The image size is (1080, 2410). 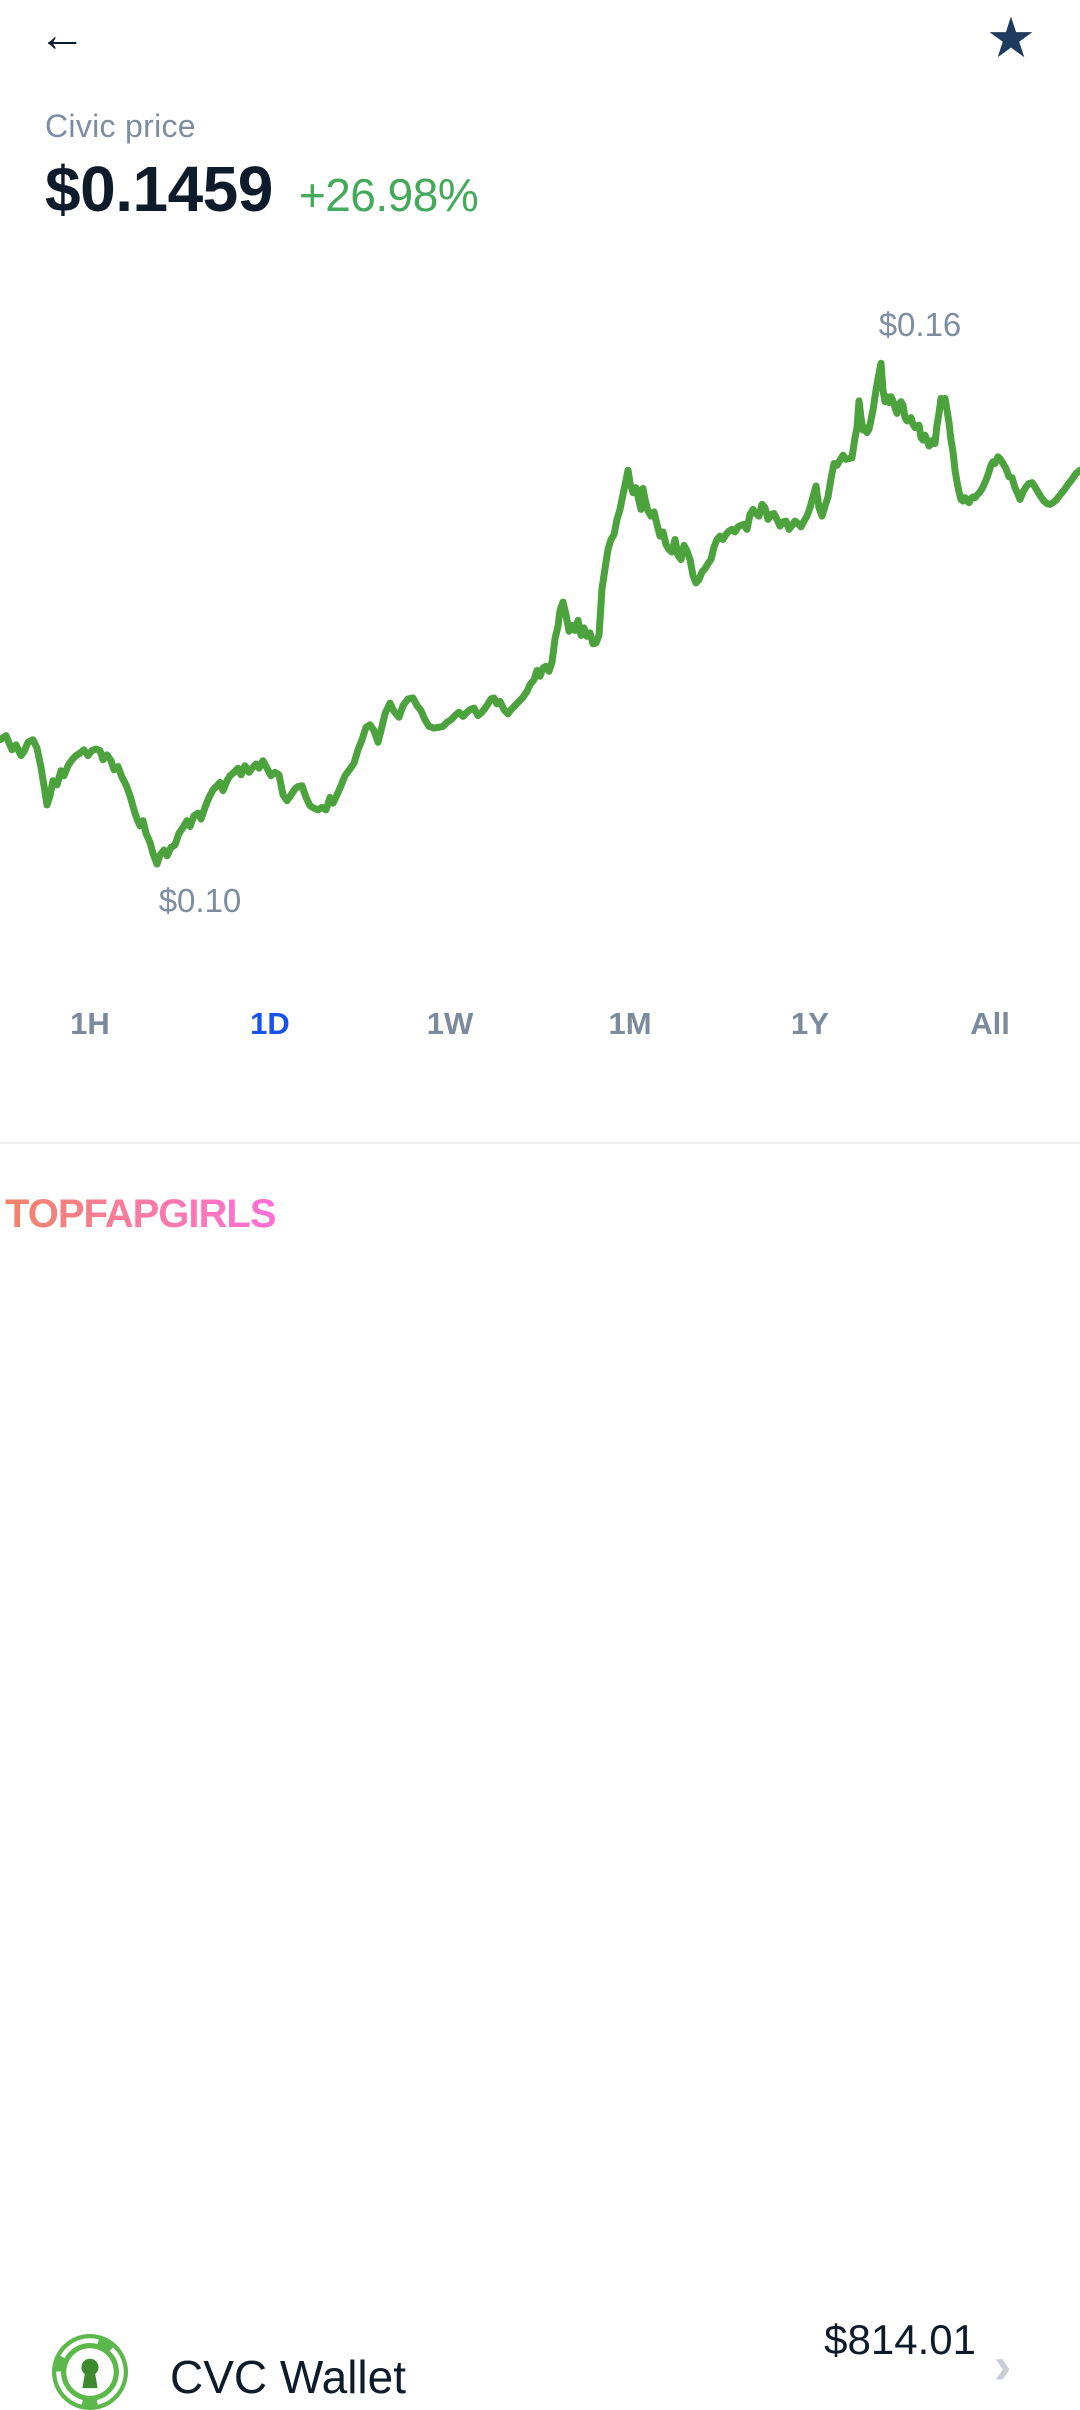 What do you see at coordinates (1003, 2366) in the screenshot?
I see `chevron-right-icon: ›` at bounding box center [1003, 2366].